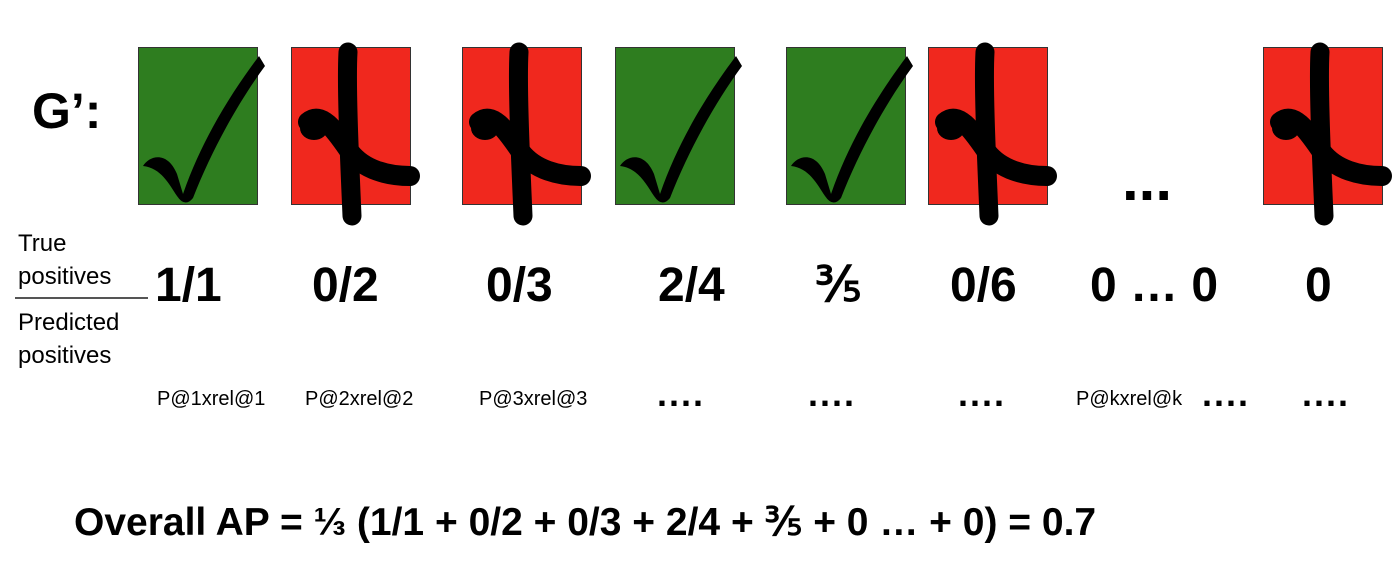 The width and height of the screenshot is (1400, 572). Describe the element at coordinates (65, 355) in the screenshot. I see `denominator-label-line2: positives` at that location.